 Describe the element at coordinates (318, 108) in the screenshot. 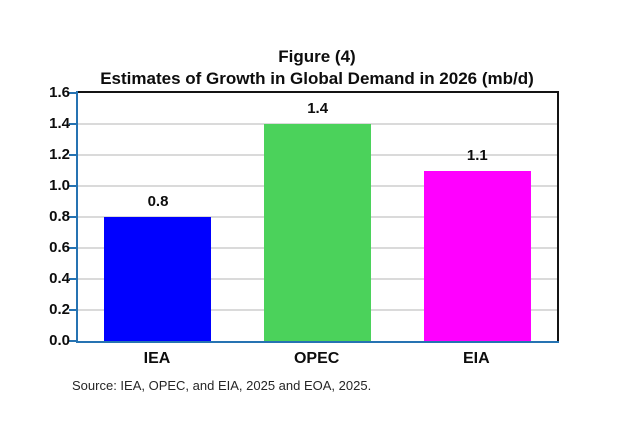

I see `bar-value-label: 1.4` at that location.